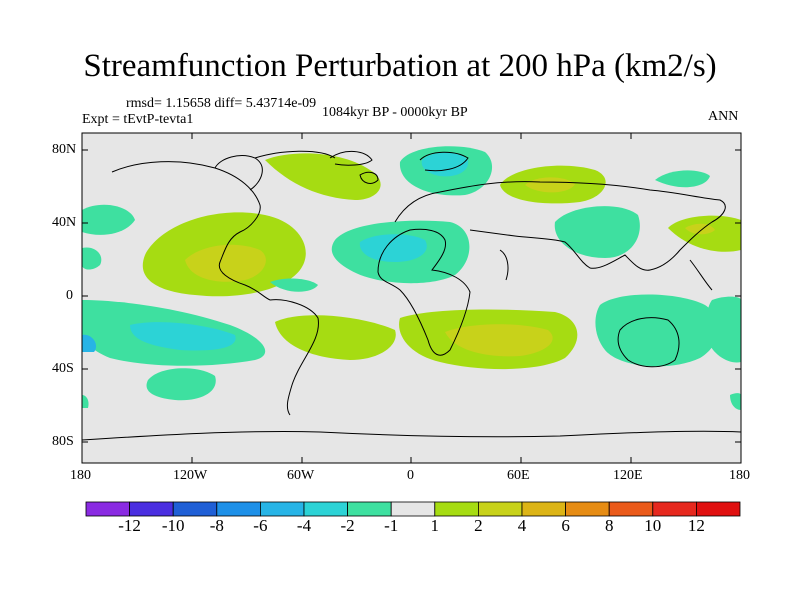 The height and width of the screenshot is (600, 800). Describe the element at coordinates (64, 222) in the screenshot. I see `y-tick-label: 40N` at that location.